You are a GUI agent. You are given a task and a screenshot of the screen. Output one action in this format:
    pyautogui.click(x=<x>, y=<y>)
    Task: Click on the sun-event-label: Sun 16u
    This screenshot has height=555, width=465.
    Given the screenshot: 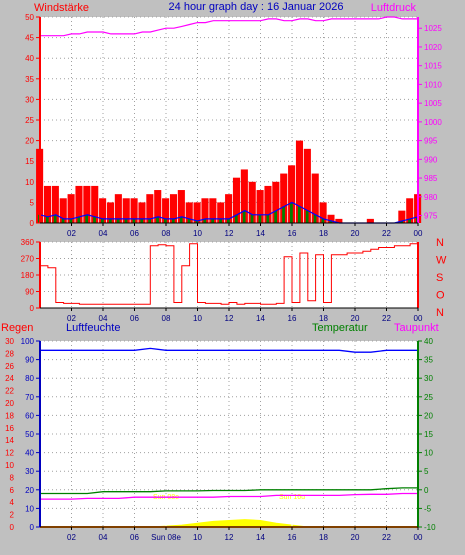 What is the action you would take?
    pyautogui.click(x=292, y=497)
    